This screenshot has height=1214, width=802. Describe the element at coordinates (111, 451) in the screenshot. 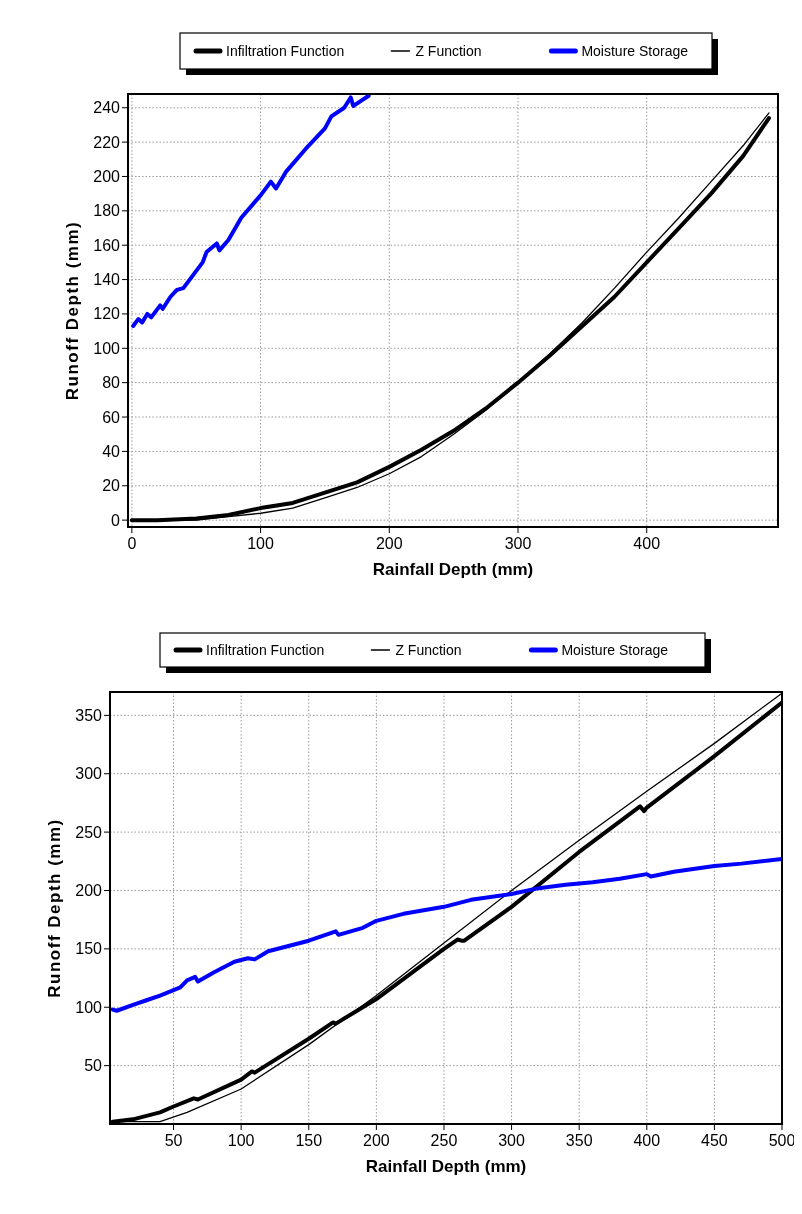

I see `y-tick-label: 40` at that location.